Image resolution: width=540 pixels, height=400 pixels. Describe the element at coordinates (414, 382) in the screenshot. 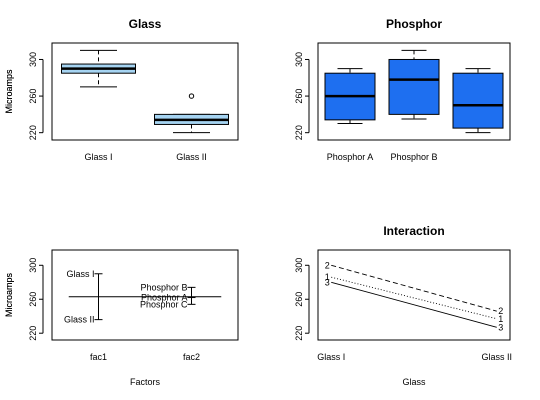

I see `x-axis-label: Glass` at that location.